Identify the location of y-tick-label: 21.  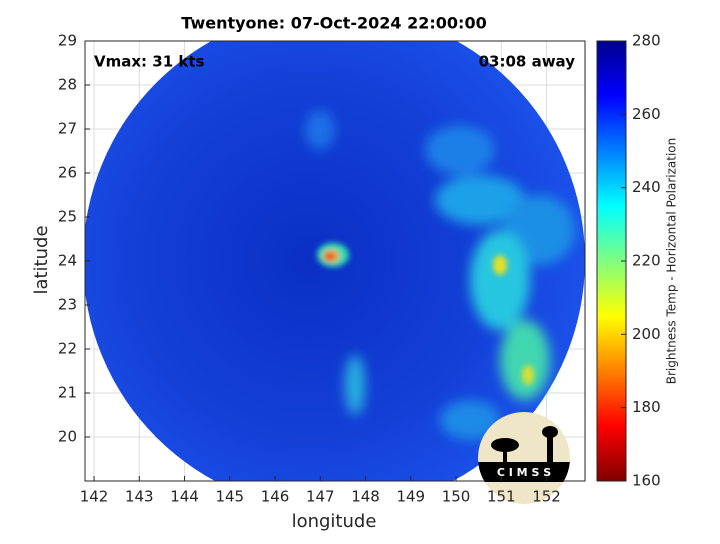
(67, 393).